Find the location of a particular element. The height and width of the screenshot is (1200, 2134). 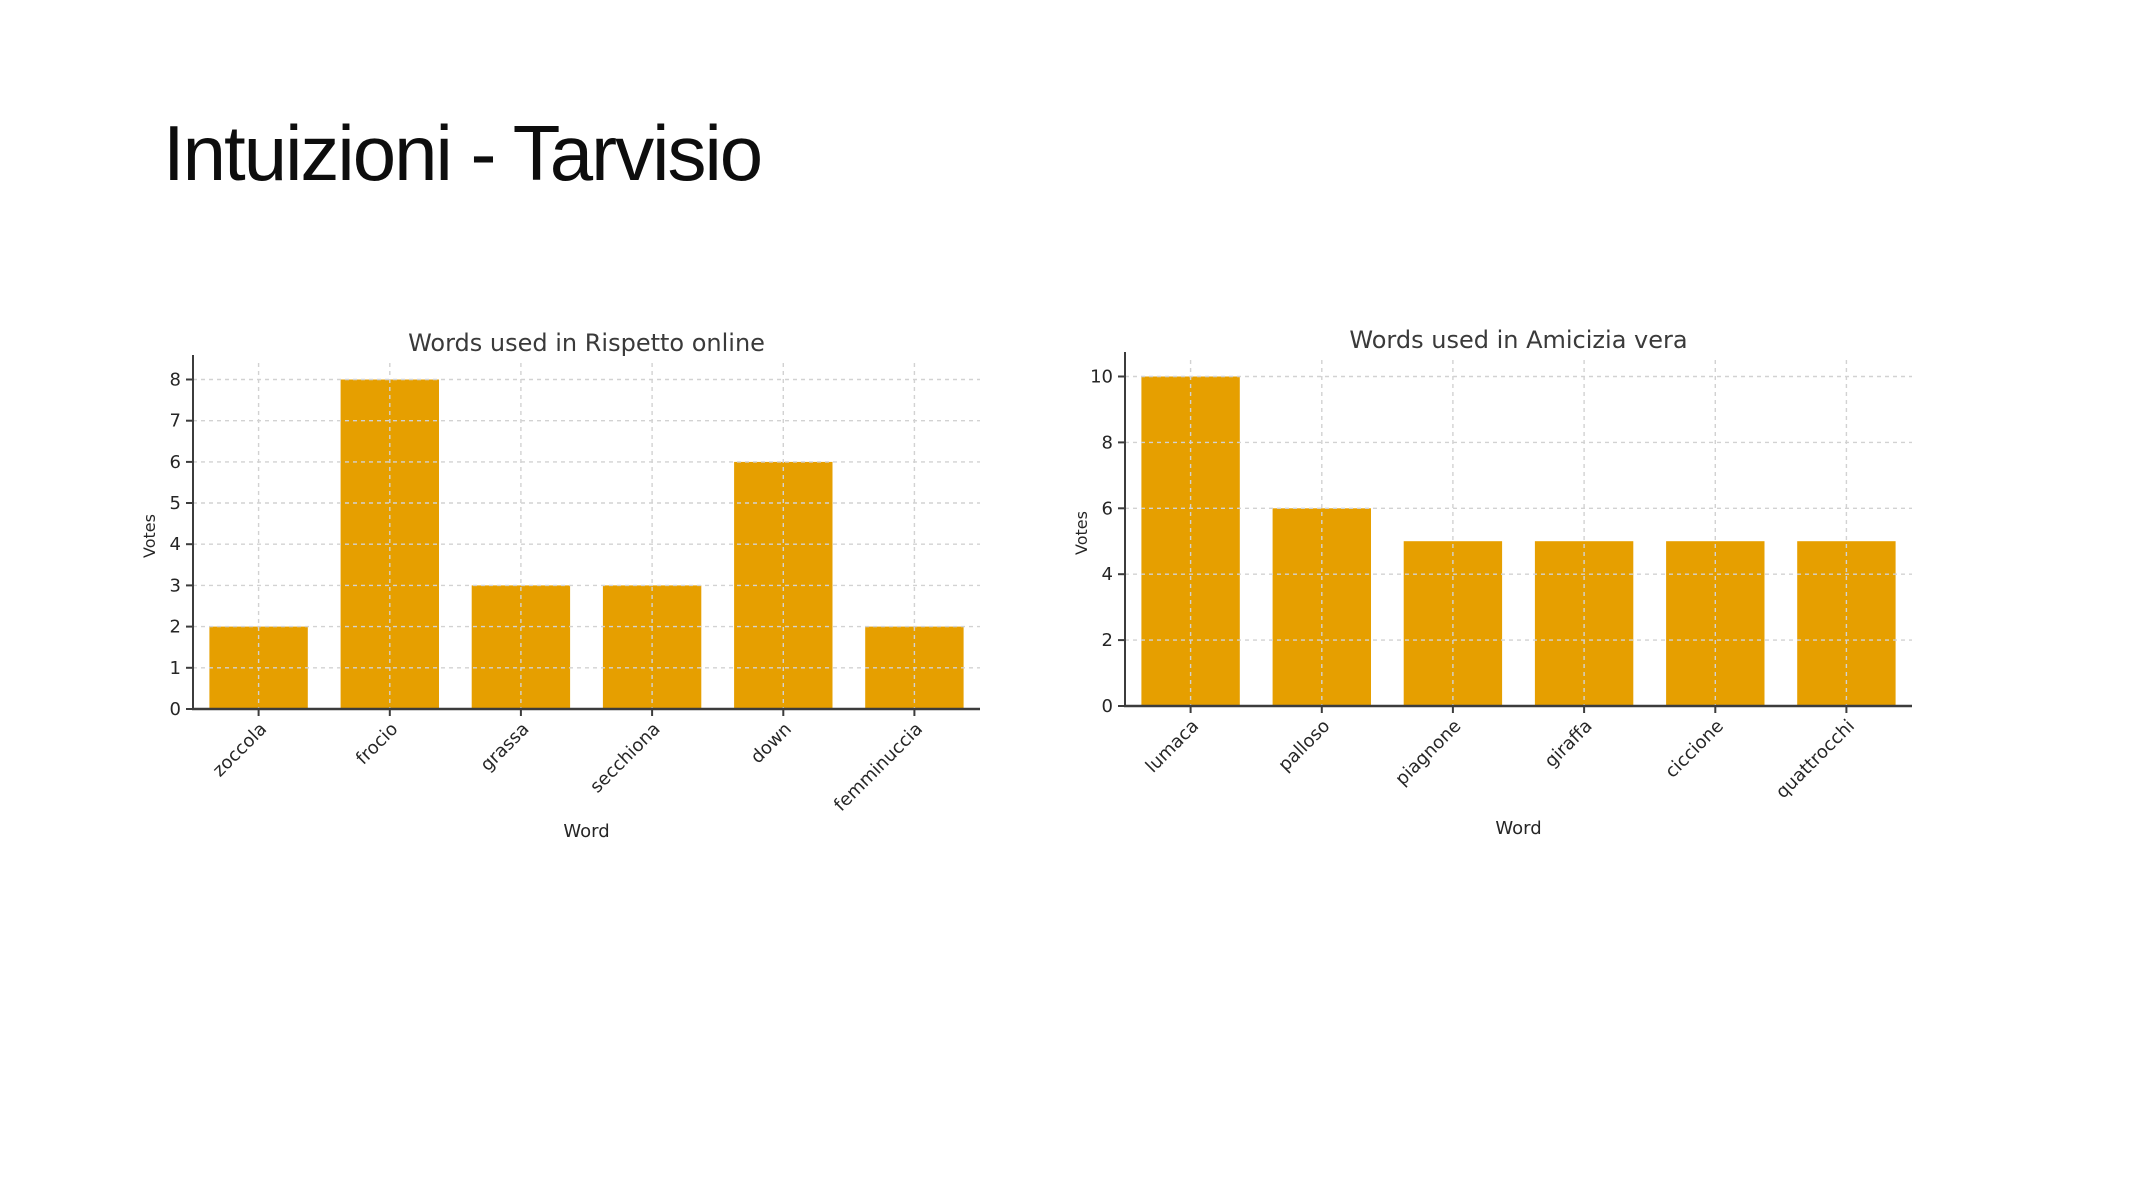

y-tick-label: 3 is located at coordinates (175, 585).